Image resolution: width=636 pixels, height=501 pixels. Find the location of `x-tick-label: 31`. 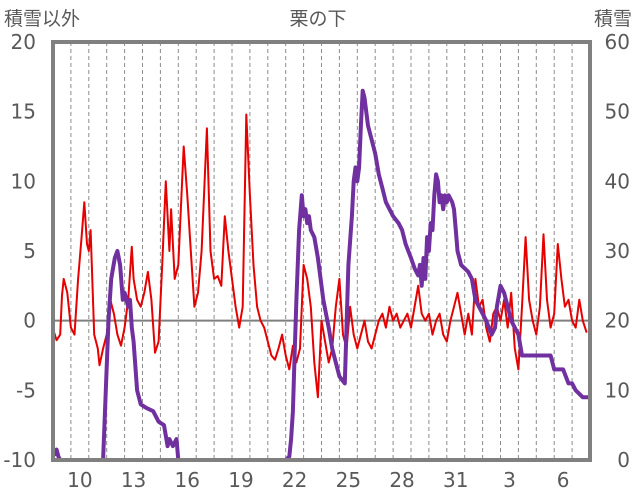

x-tick-label: 31 is located at coordinates (455, 480).